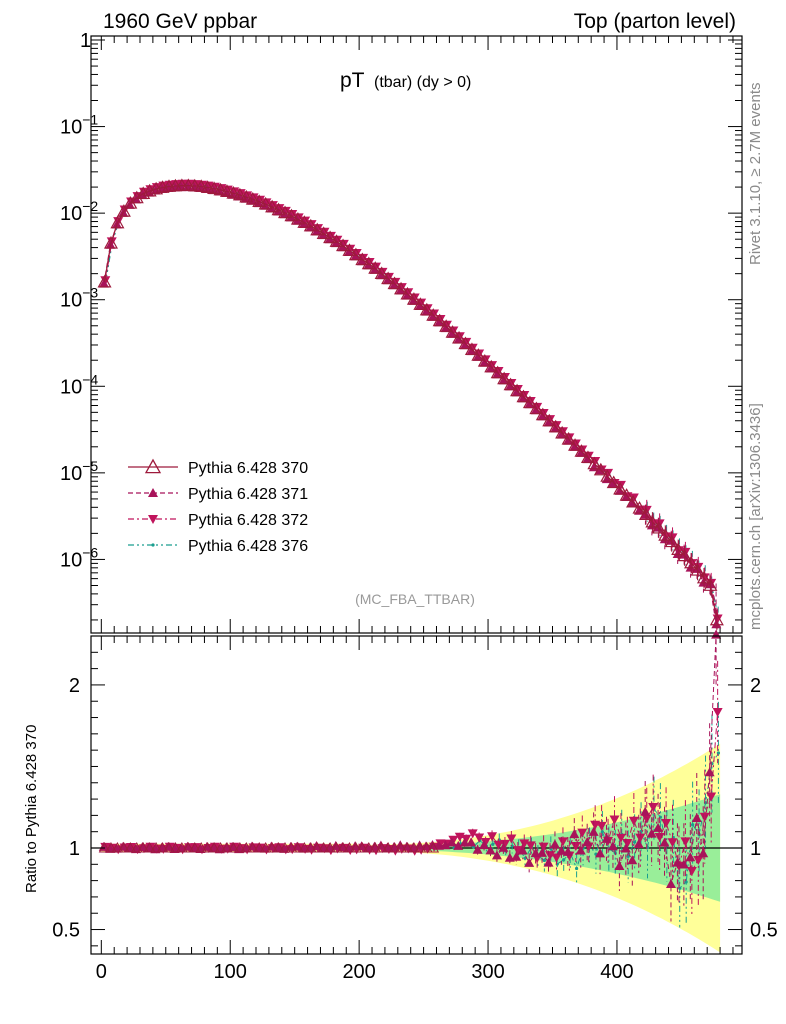  Describe the element at coordinates (248, 494) in the screenshot. I see `legend-label: Pythia 6.428 371` at that location.